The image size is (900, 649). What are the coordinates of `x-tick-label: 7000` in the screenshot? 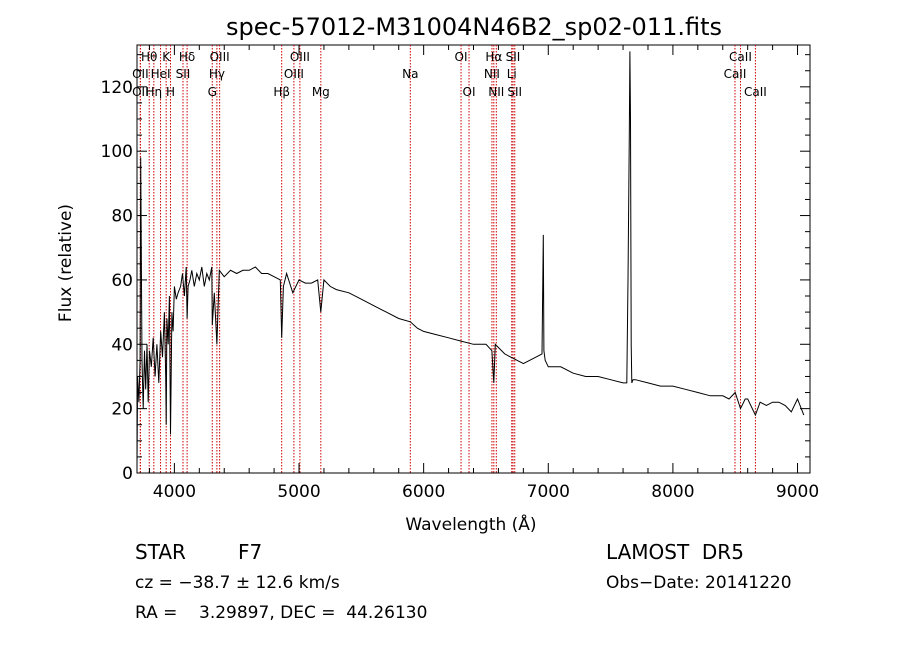 It's located at (548, 492).